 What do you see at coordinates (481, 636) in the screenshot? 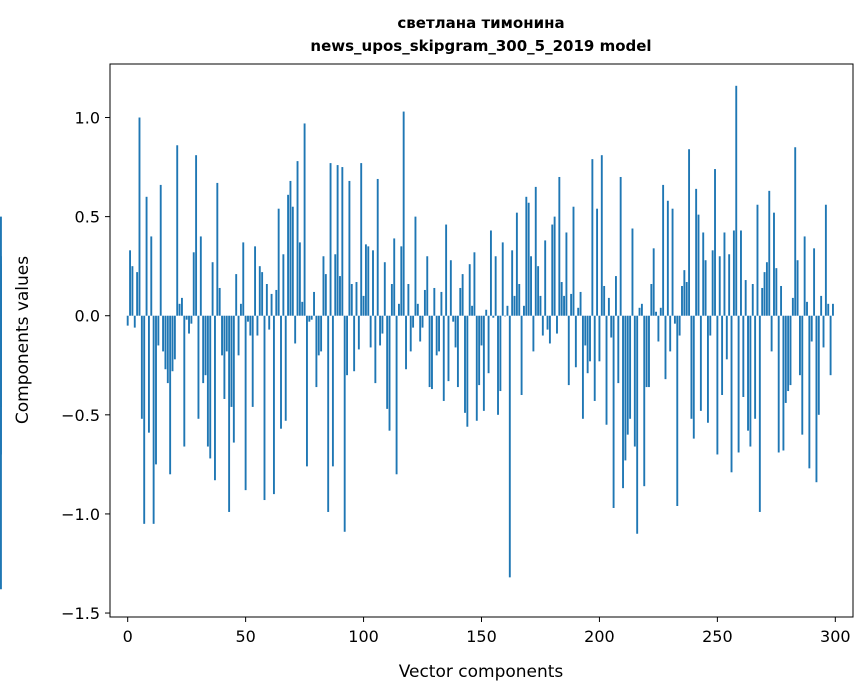
I see `x-tick-label: 150` at bounding box center [481, 636].